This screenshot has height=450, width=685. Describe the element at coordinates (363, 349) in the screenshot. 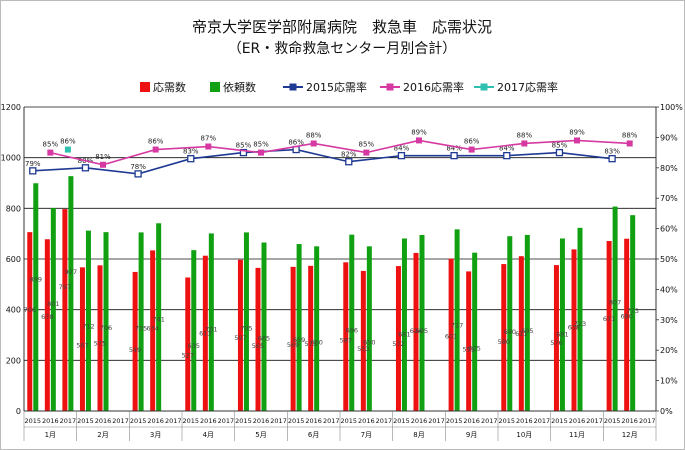

I see `data-label-accepted: 553` at that location.